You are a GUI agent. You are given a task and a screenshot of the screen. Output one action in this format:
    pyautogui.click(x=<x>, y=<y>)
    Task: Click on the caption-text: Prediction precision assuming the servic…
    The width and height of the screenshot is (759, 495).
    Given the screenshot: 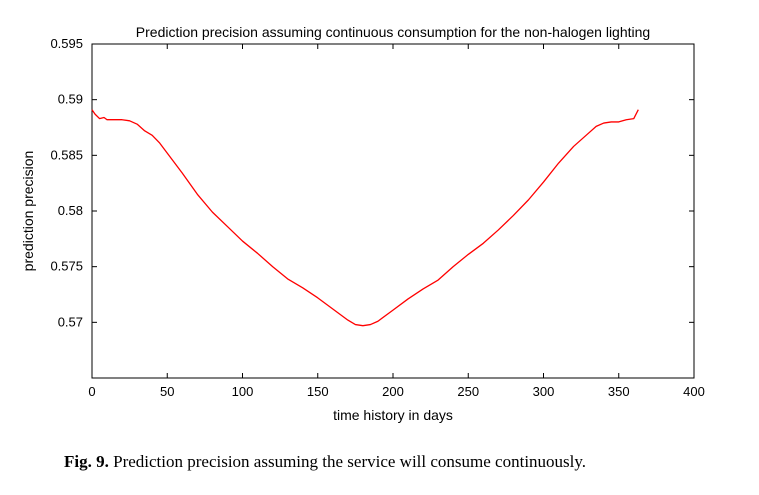 What is the action you would take?
    pyautogui.click(x=350, y=461)
    